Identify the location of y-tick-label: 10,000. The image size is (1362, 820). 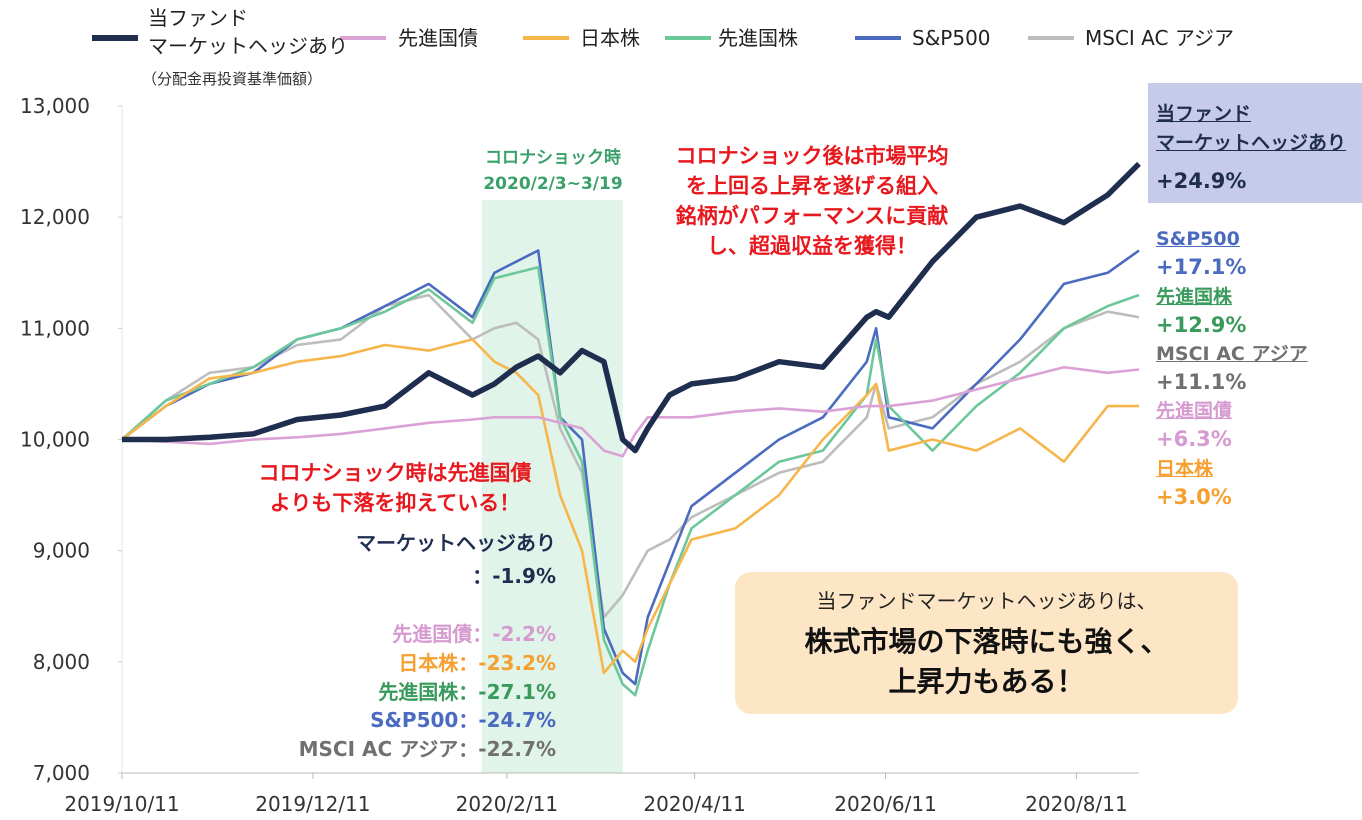
(55, 440).